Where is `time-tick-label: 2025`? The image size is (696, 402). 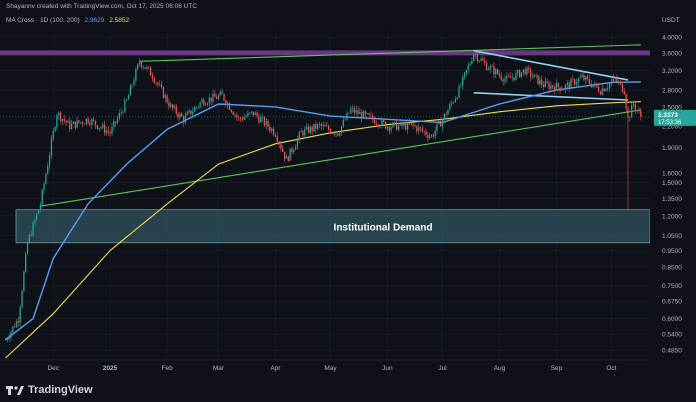
time-tick-label: 2025 is located at coordinates (110, 368).